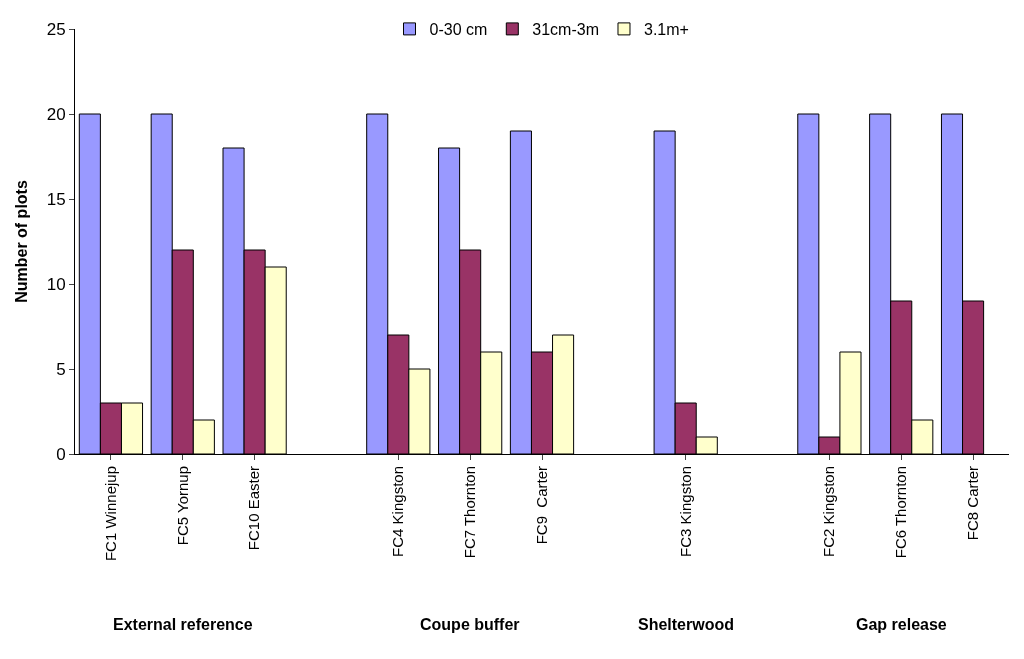 The width and height of the screenshot is (1024, 659). What do you see at coordinates (685, 511) in the screenshot?
I see `x-tick-label: FC3 Kingston` at bounding box center [685, 511].